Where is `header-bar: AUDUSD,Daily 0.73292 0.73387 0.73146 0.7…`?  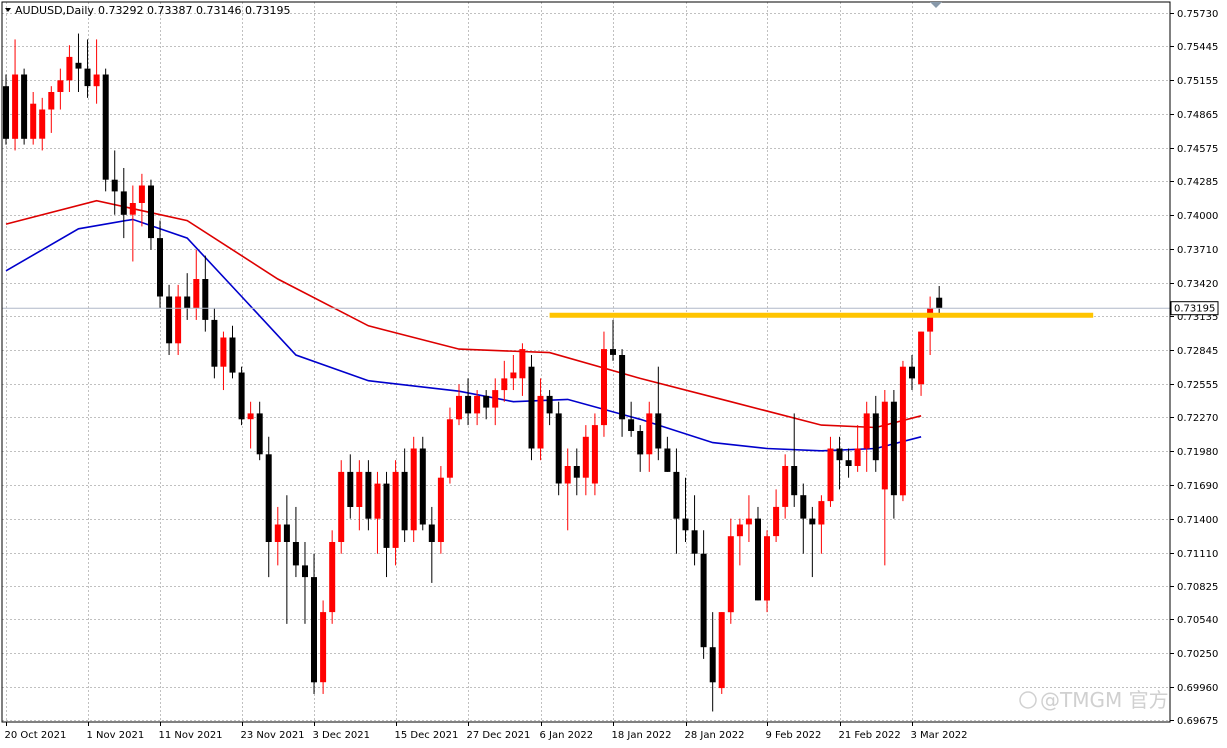 header-bar: AUDUSD,Daily 0.73292 0.73387 0.73146 0.7… is located at coordinates (147, 10).